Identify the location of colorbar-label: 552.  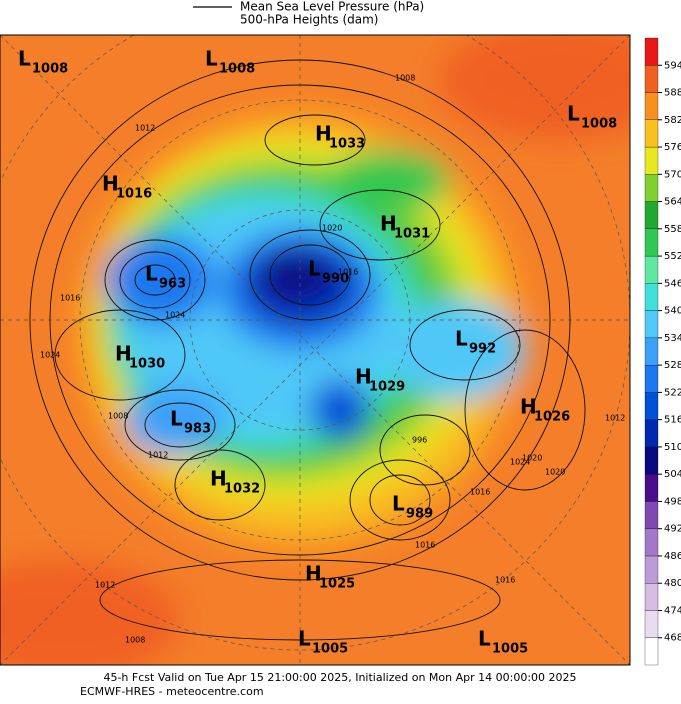
(672, 256).